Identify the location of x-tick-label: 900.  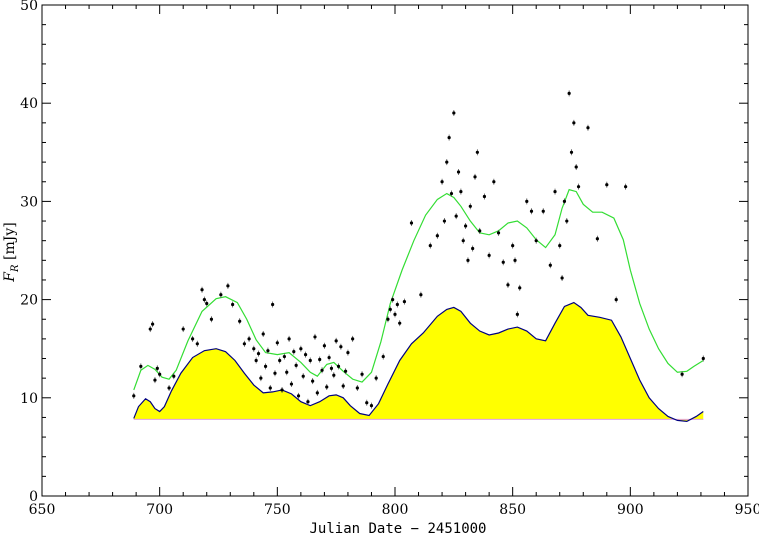
(630, 510).